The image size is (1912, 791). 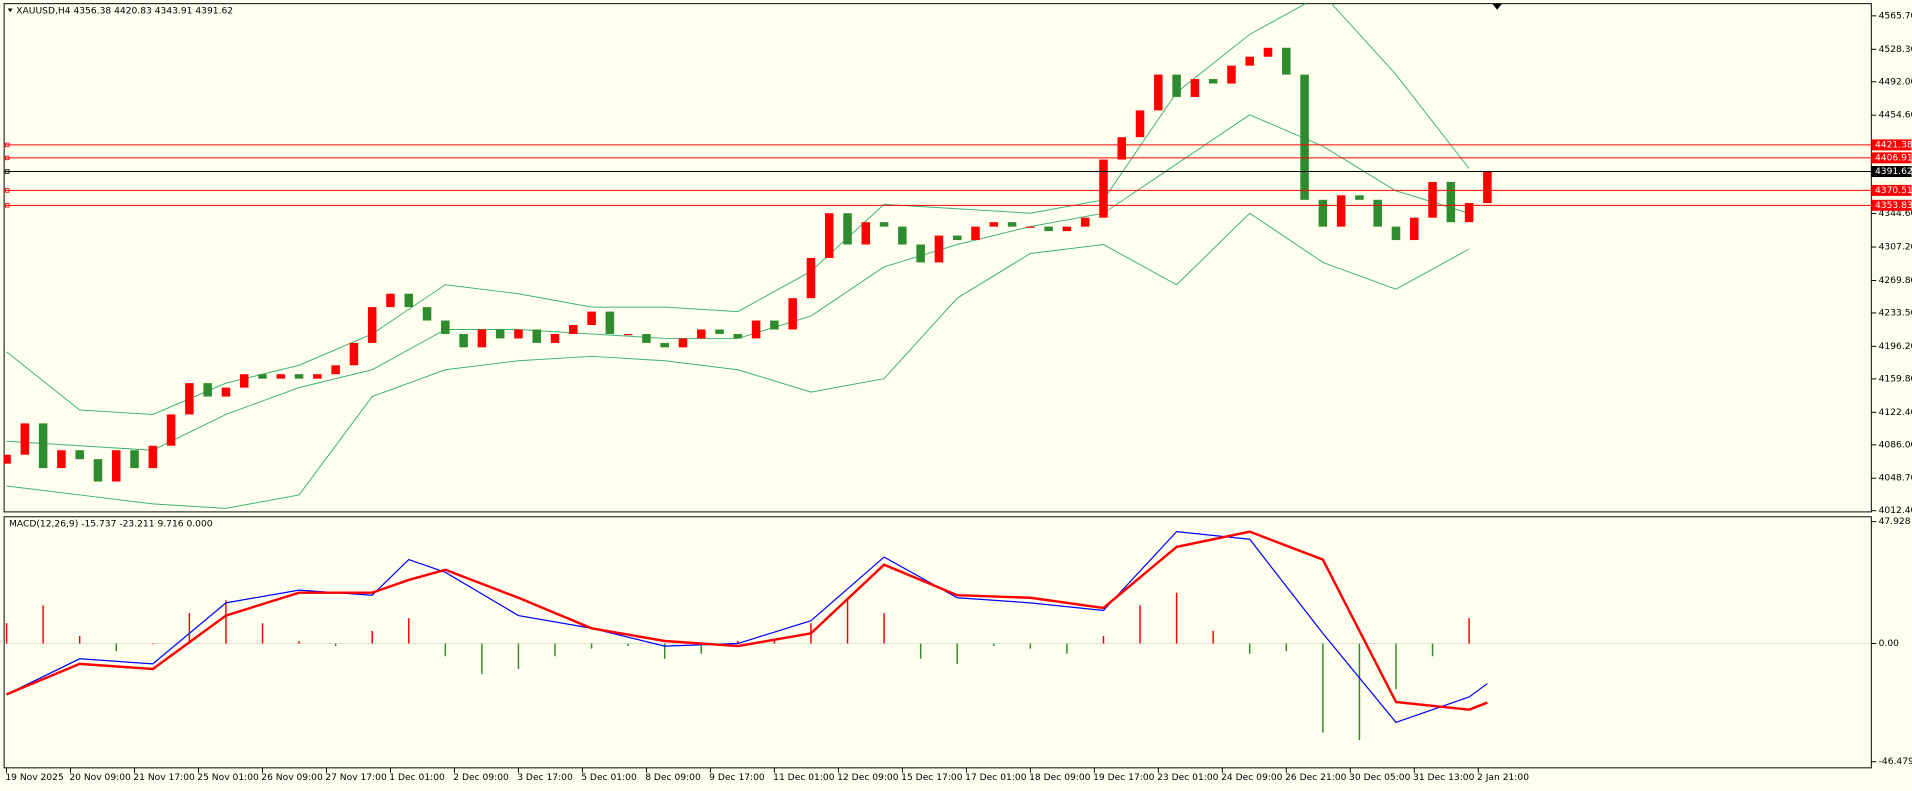 I want to click on x-tick-label: 19 Nov 2025, so click(x=34, y=778).